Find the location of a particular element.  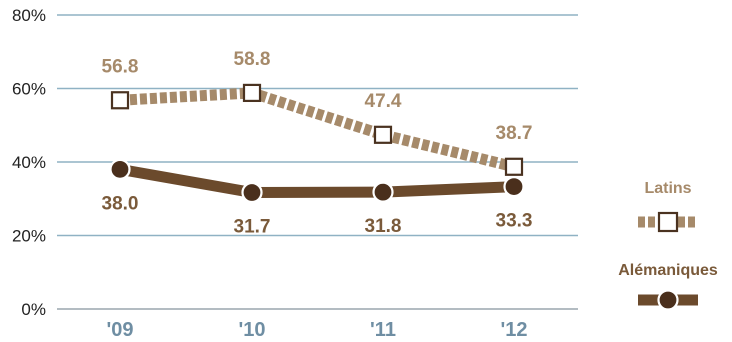

data-label-latins: 58.8 is located at coordinates (252, 59).